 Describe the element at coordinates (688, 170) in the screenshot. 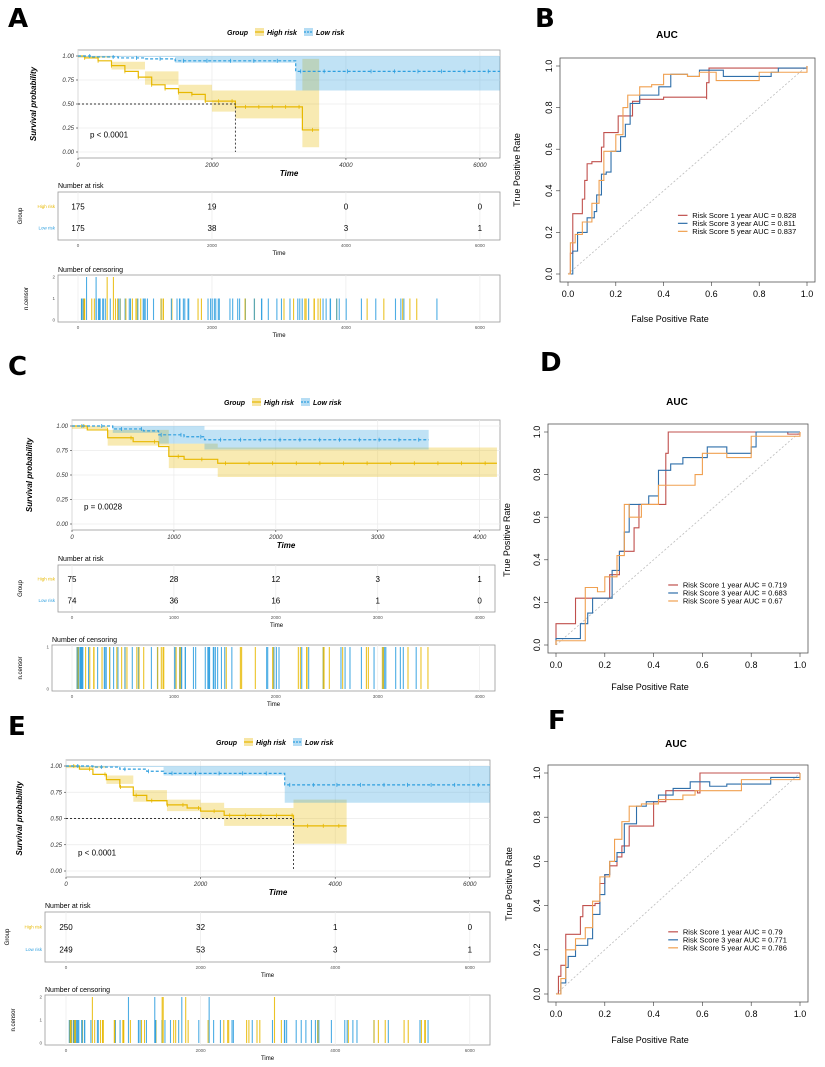

I see `roc-curve-1-year` at that location.